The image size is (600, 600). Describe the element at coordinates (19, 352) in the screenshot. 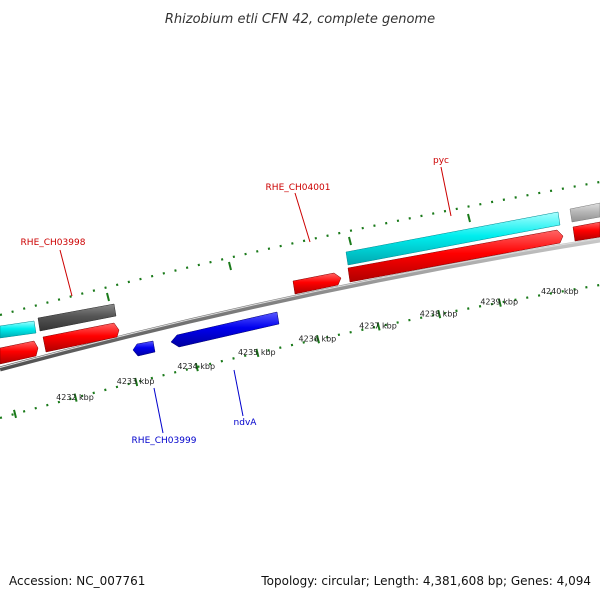

I see `cds-rhe-ch03997` at that location.